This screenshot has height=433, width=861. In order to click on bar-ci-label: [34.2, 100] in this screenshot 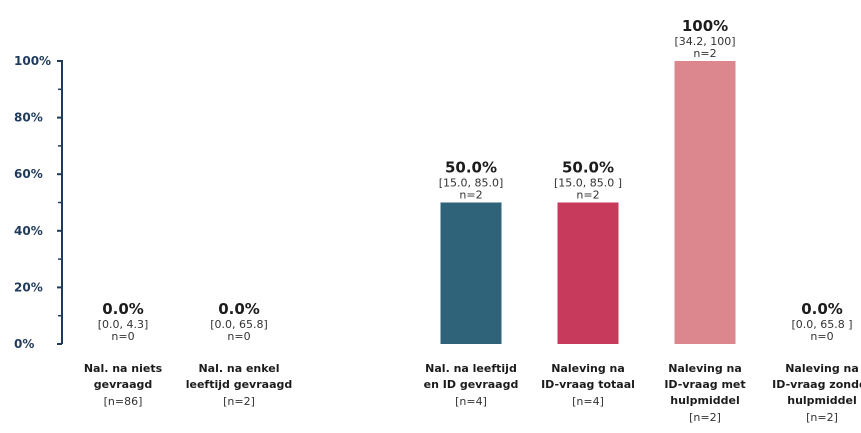, I will do `click(704, 41)`.